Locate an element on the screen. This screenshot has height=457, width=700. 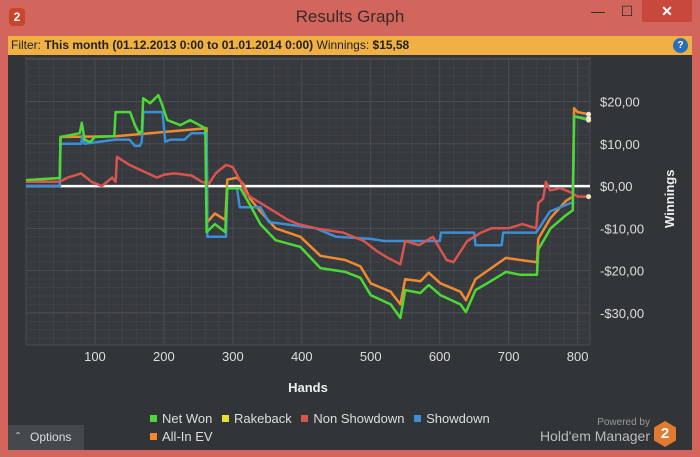
powered-by: Powered by is located at coordinates (623, 422).